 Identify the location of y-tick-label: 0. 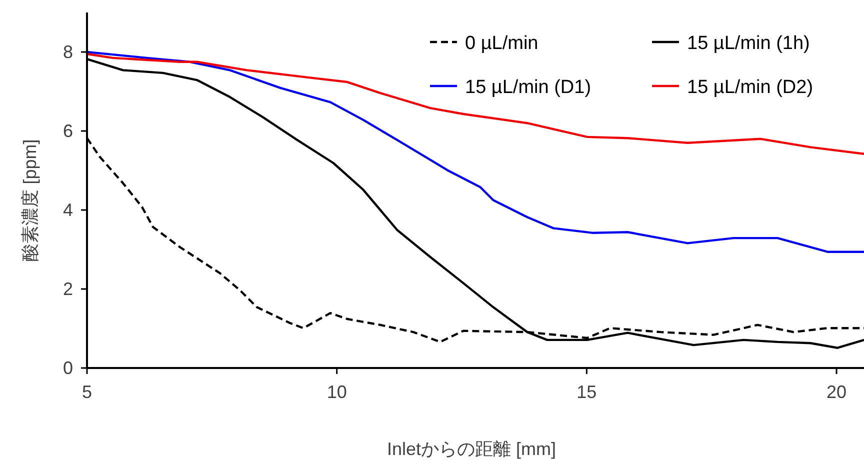
(67, 368).